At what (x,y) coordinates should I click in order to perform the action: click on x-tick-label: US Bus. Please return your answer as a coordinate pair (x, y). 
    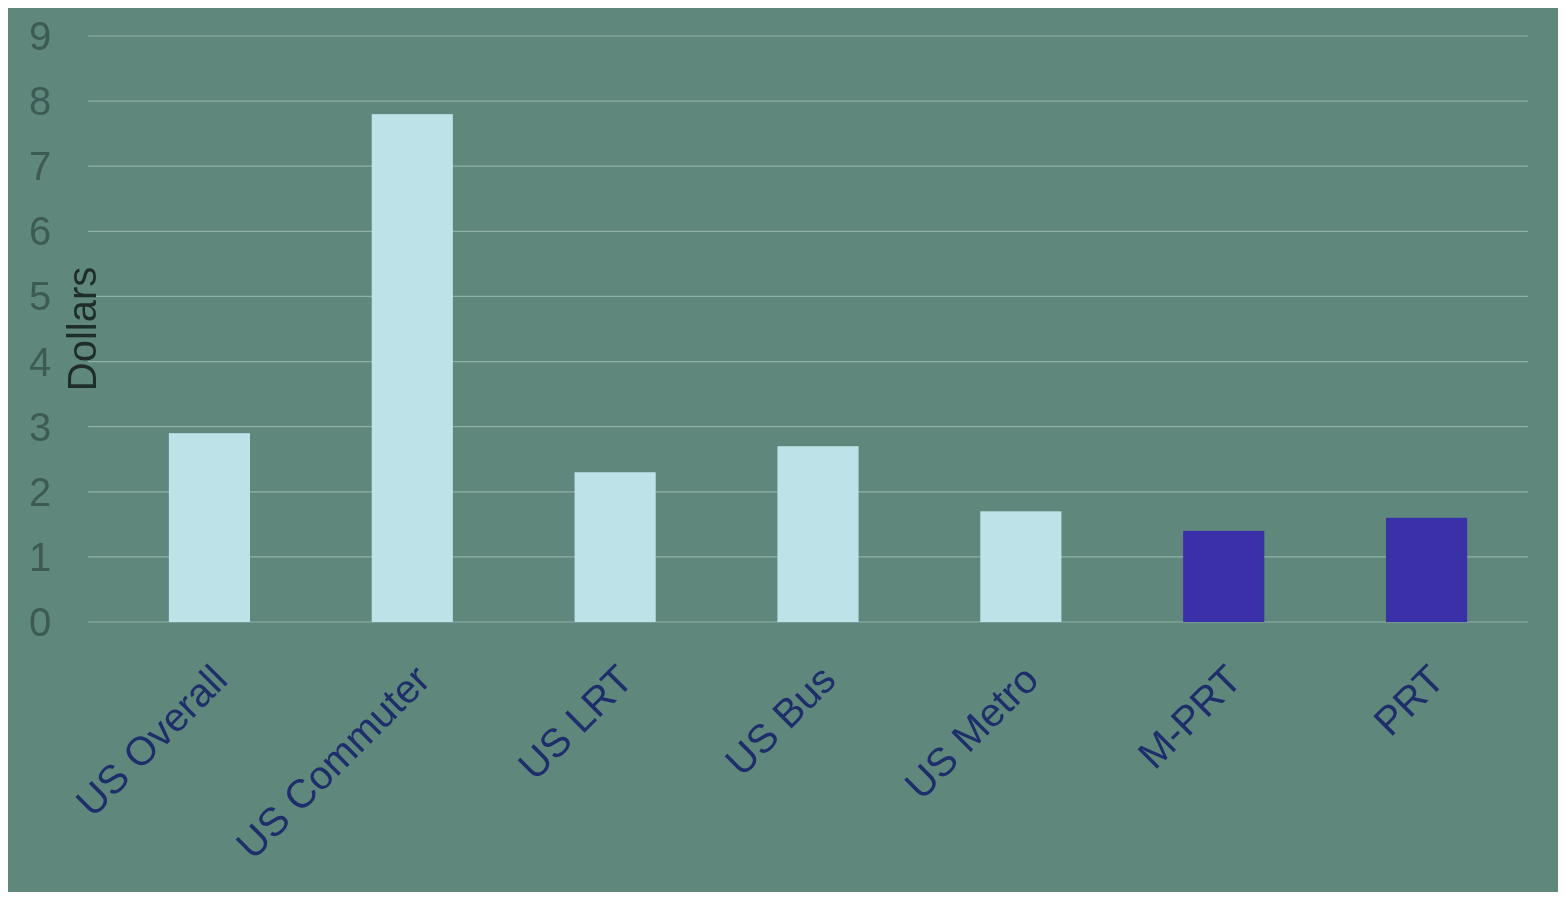
    Looking at the image, I should click on (780, 720).